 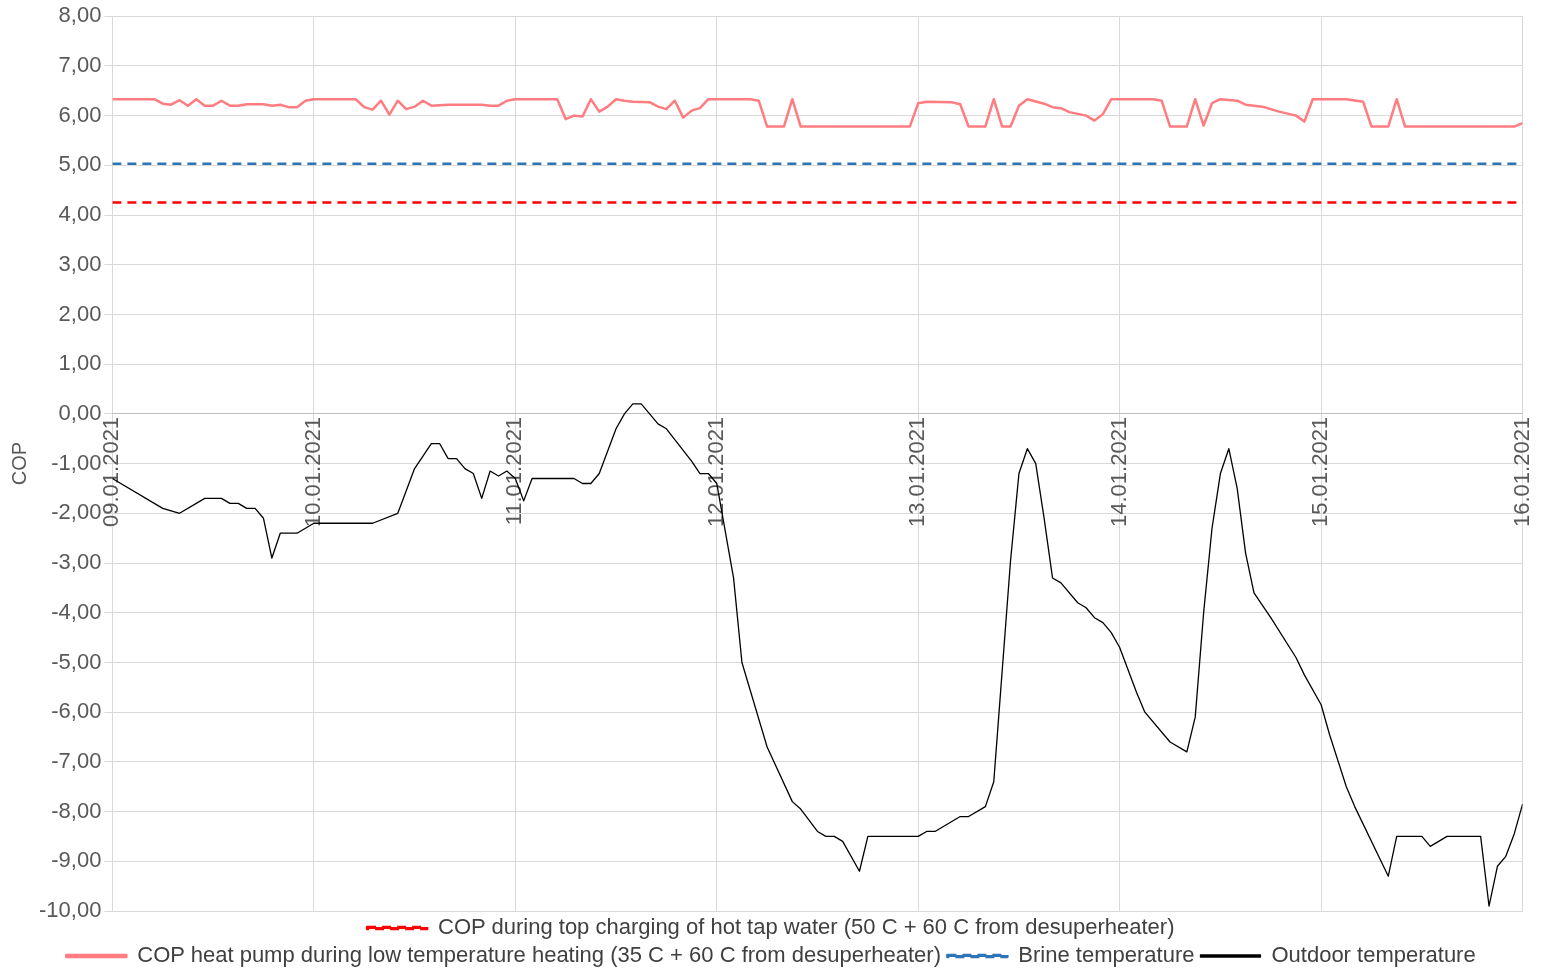 I want to click on y-tick-label: 2,00, so click(x=80, y=313).